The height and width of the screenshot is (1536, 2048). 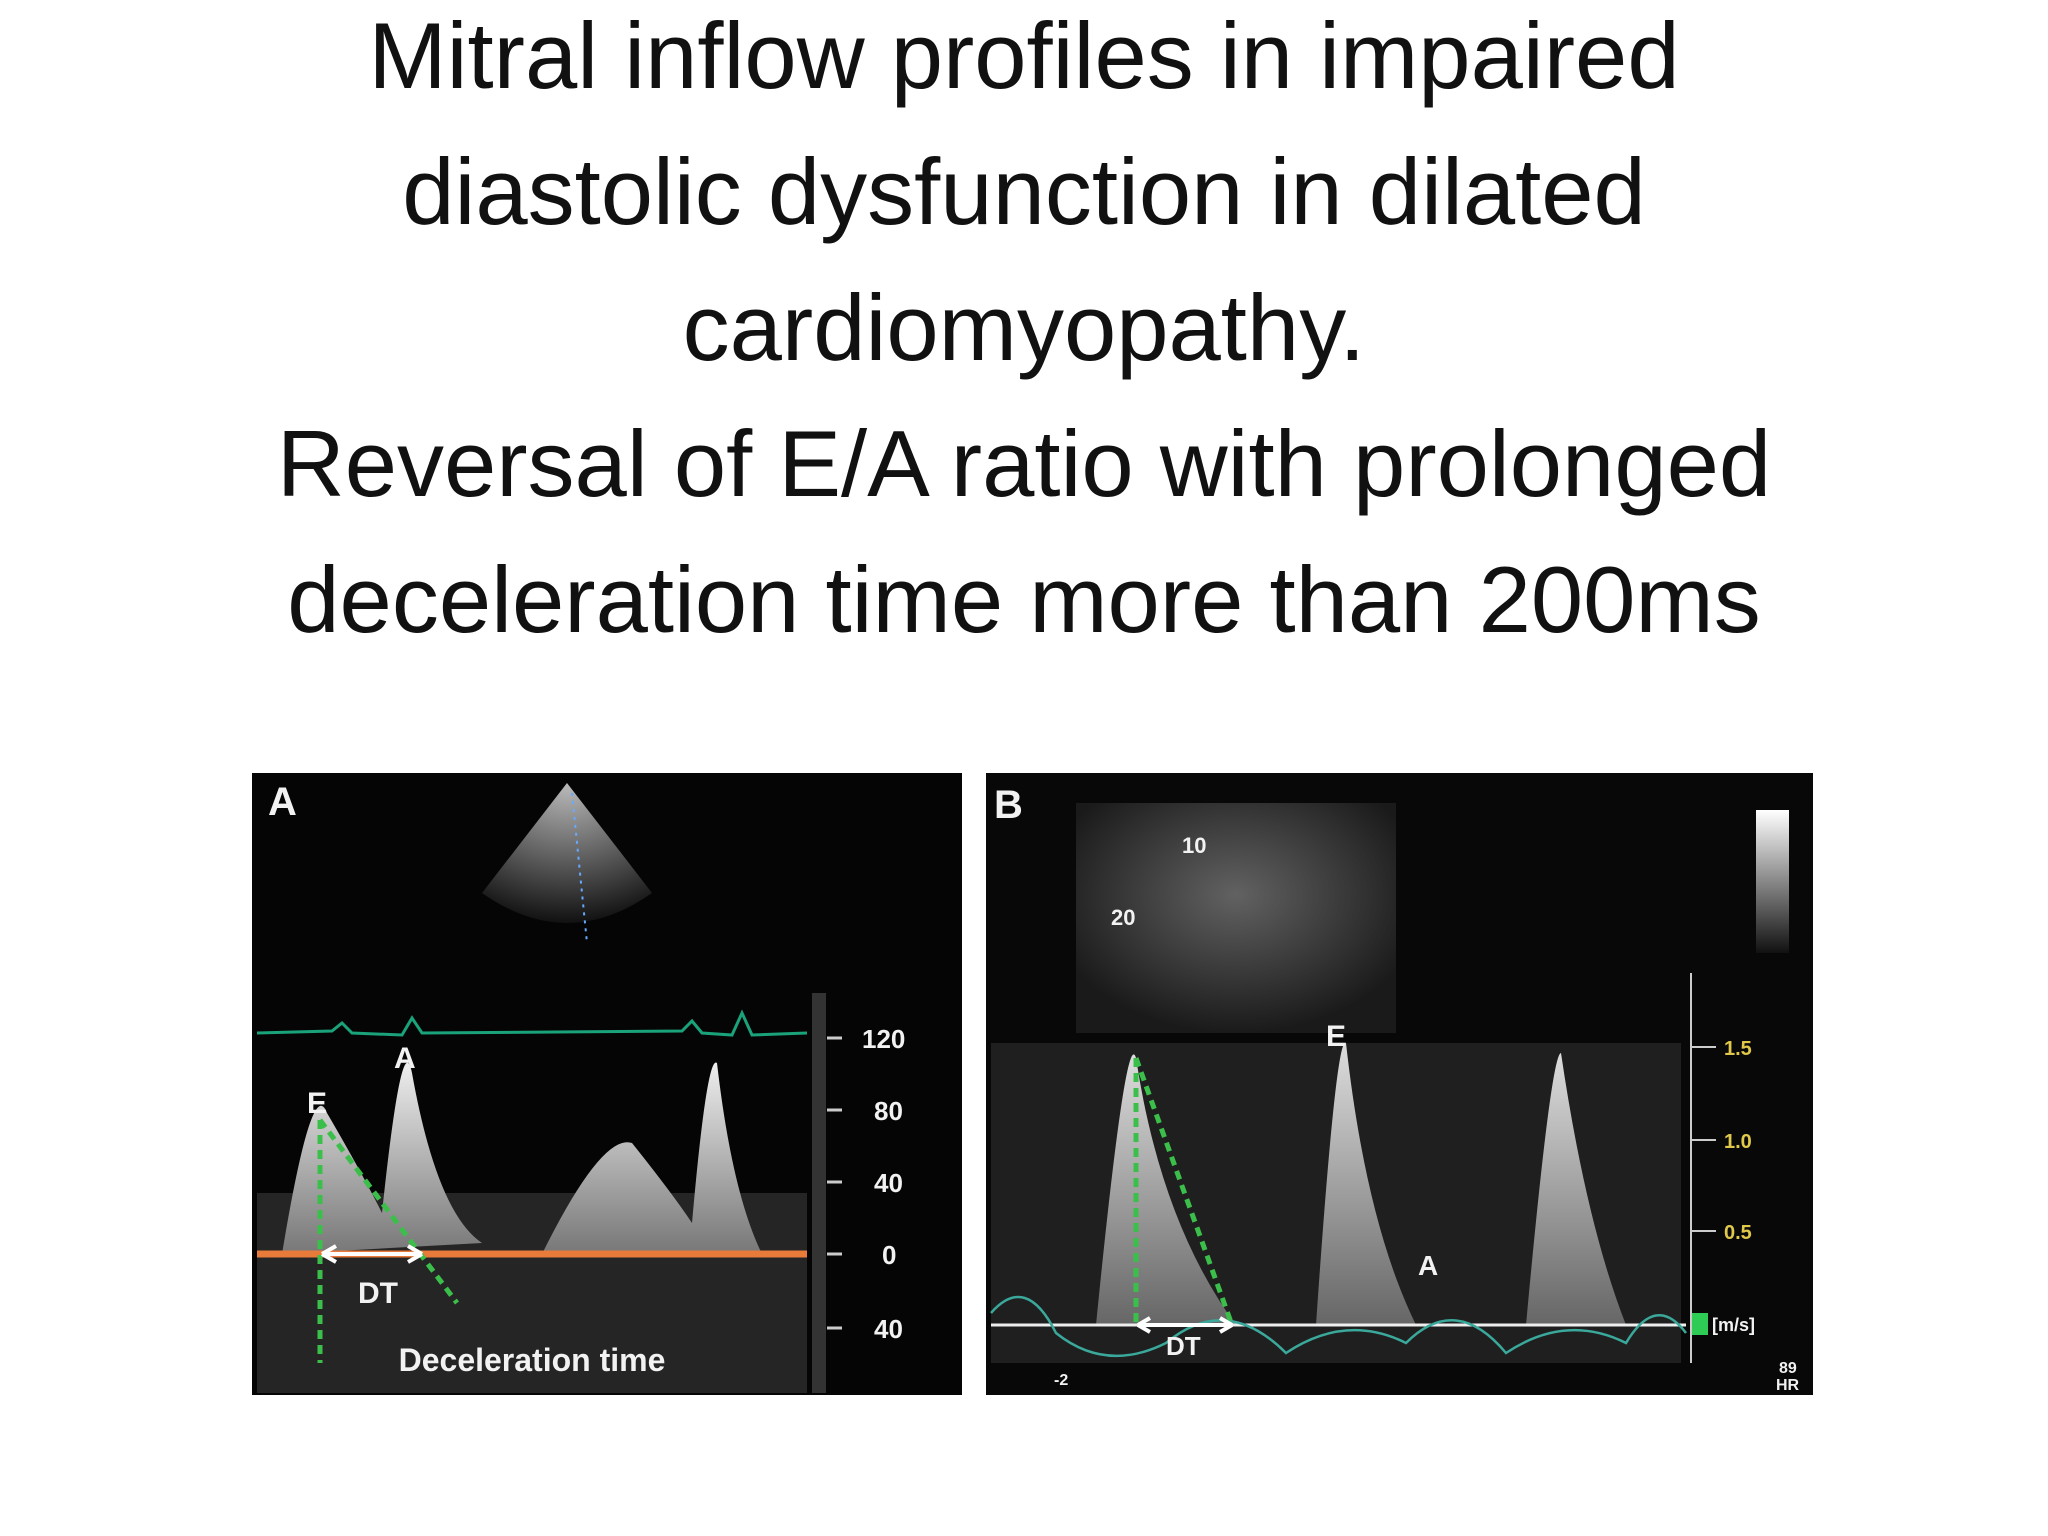 I want to click on scale-label: 0.5, so click(x=1738, y=1233).